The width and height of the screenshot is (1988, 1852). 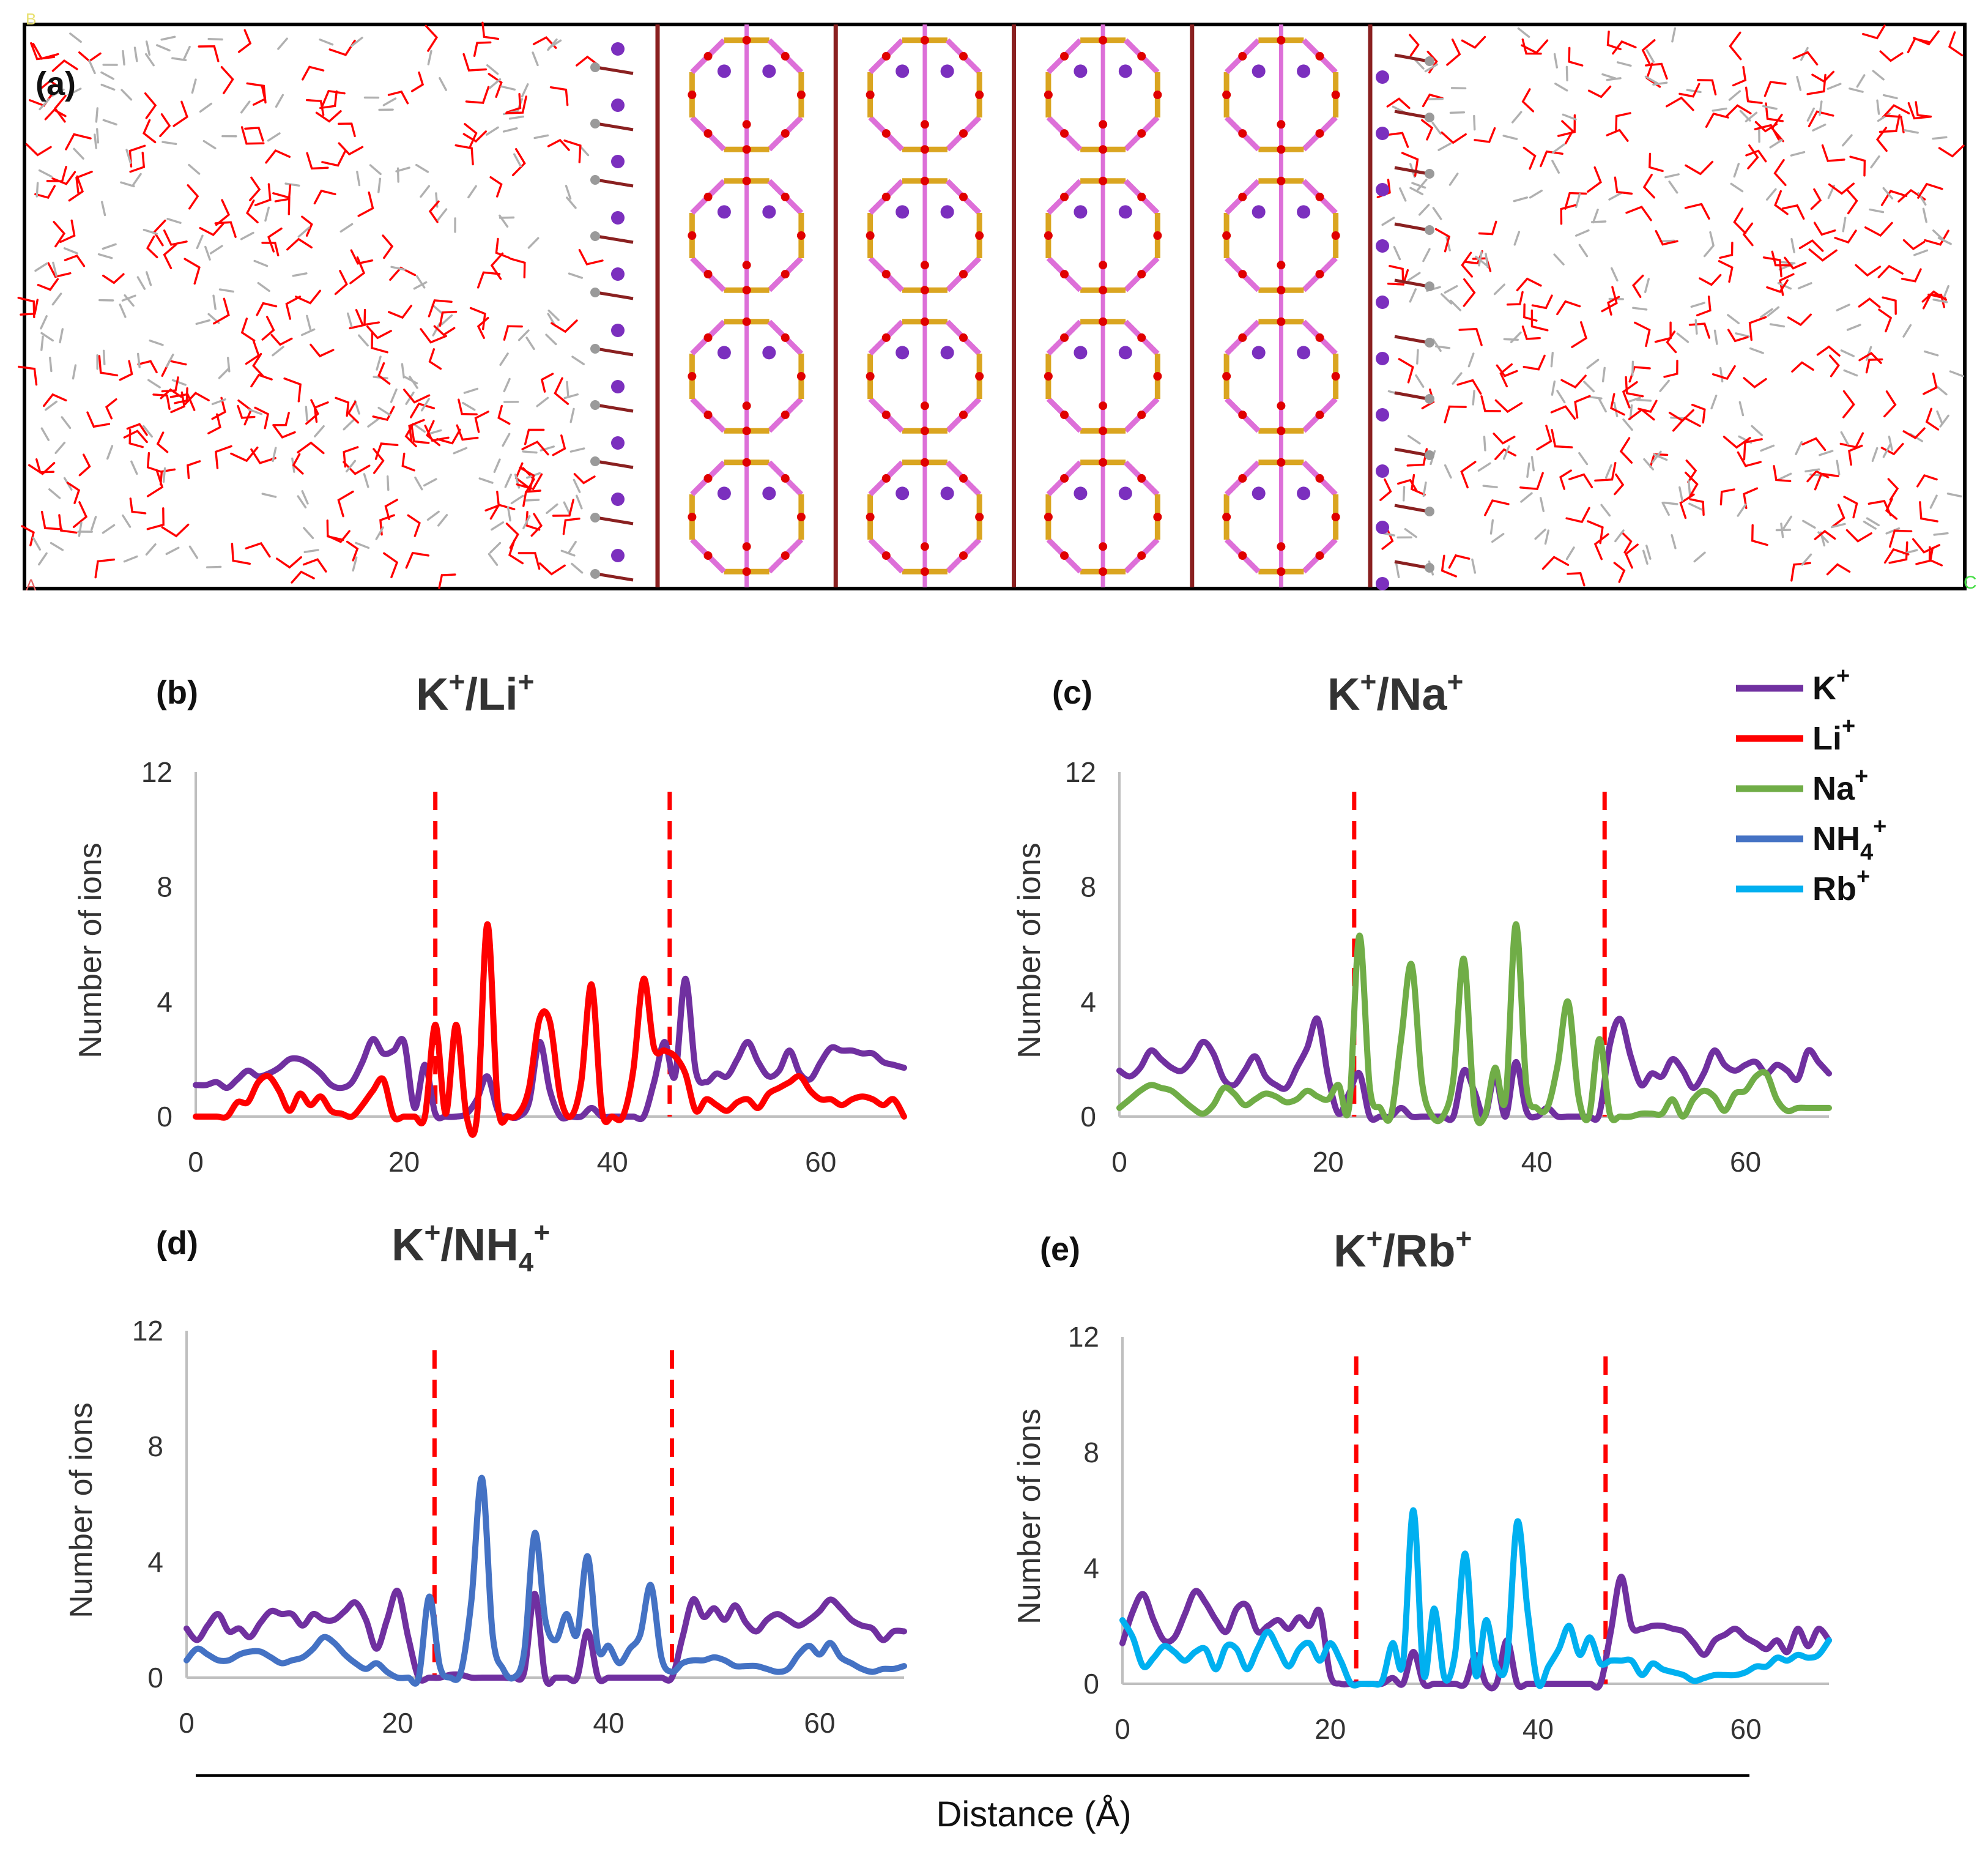 I want to click on x-tick-label: 40, so click(x=1538, y=1729).